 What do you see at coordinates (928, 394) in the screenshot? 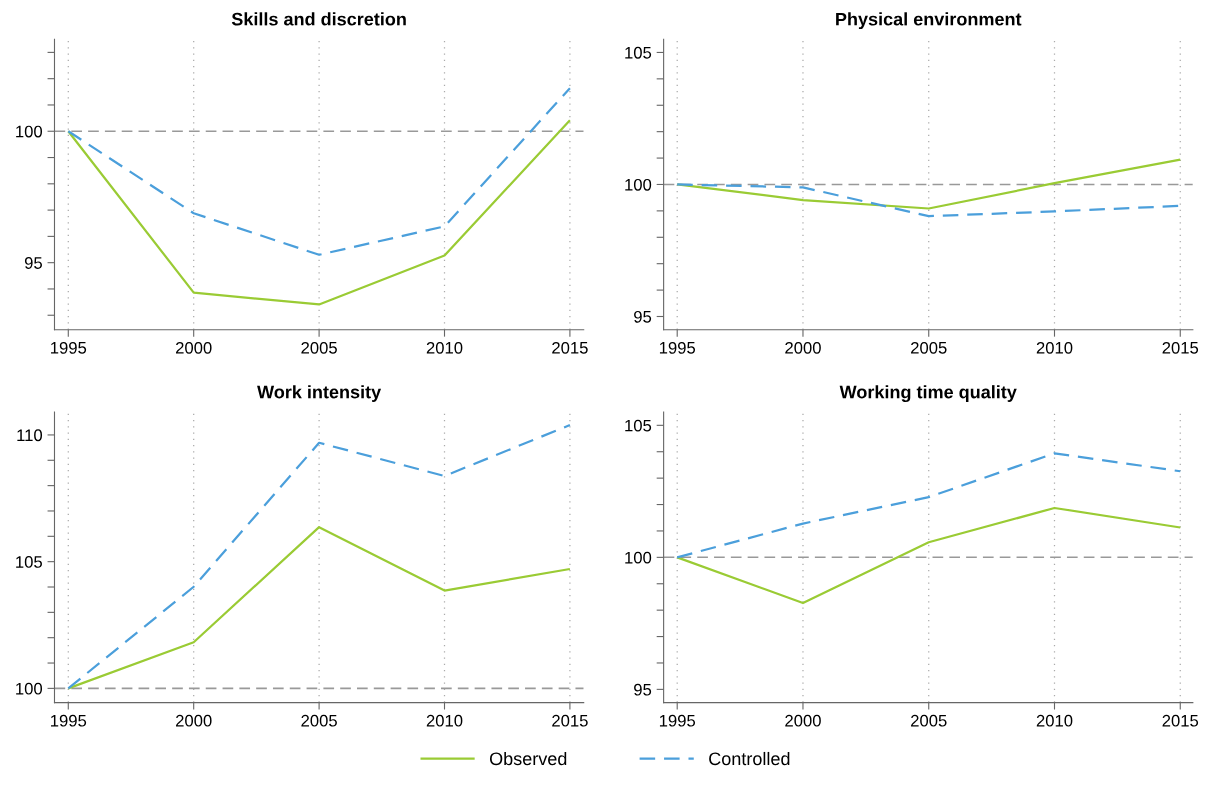
I see `chart-title: Working time quality` at bounding box center [928, 394].